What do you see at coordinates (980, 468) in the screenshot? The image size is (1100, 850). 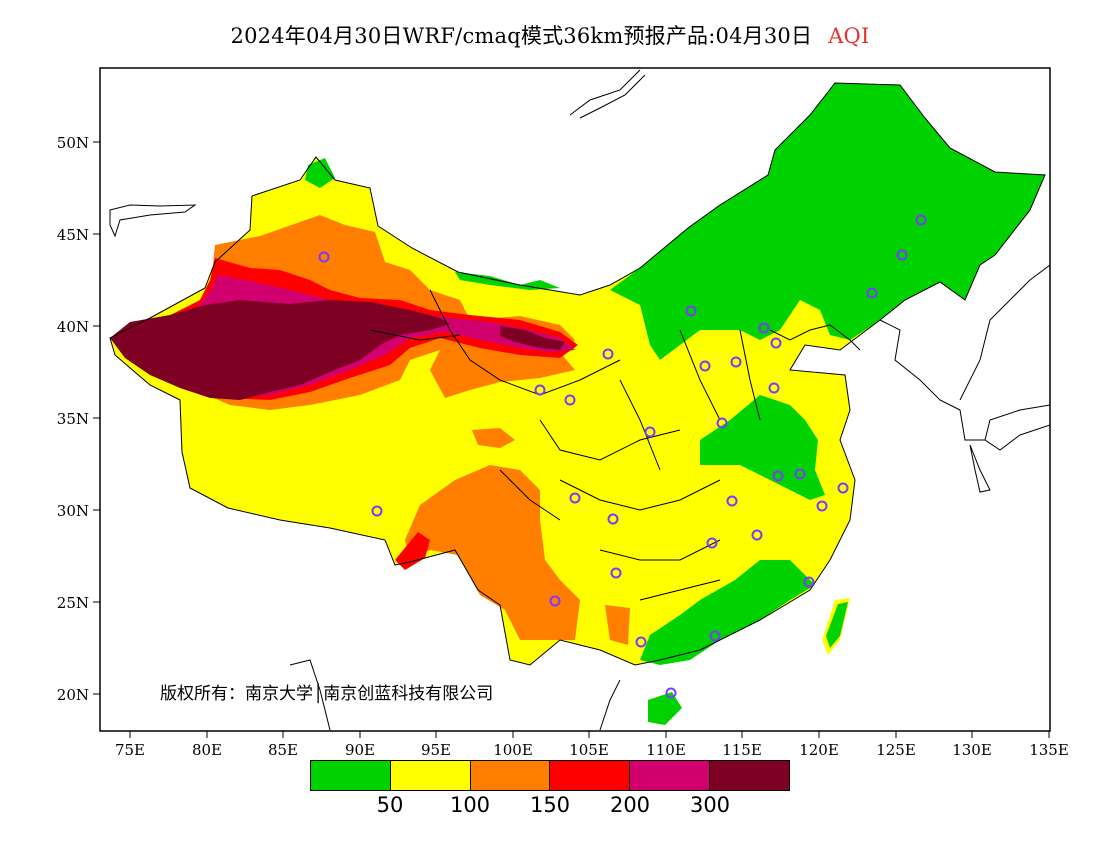 I see `coastline-kyushu` at bounding box center [980, 468].